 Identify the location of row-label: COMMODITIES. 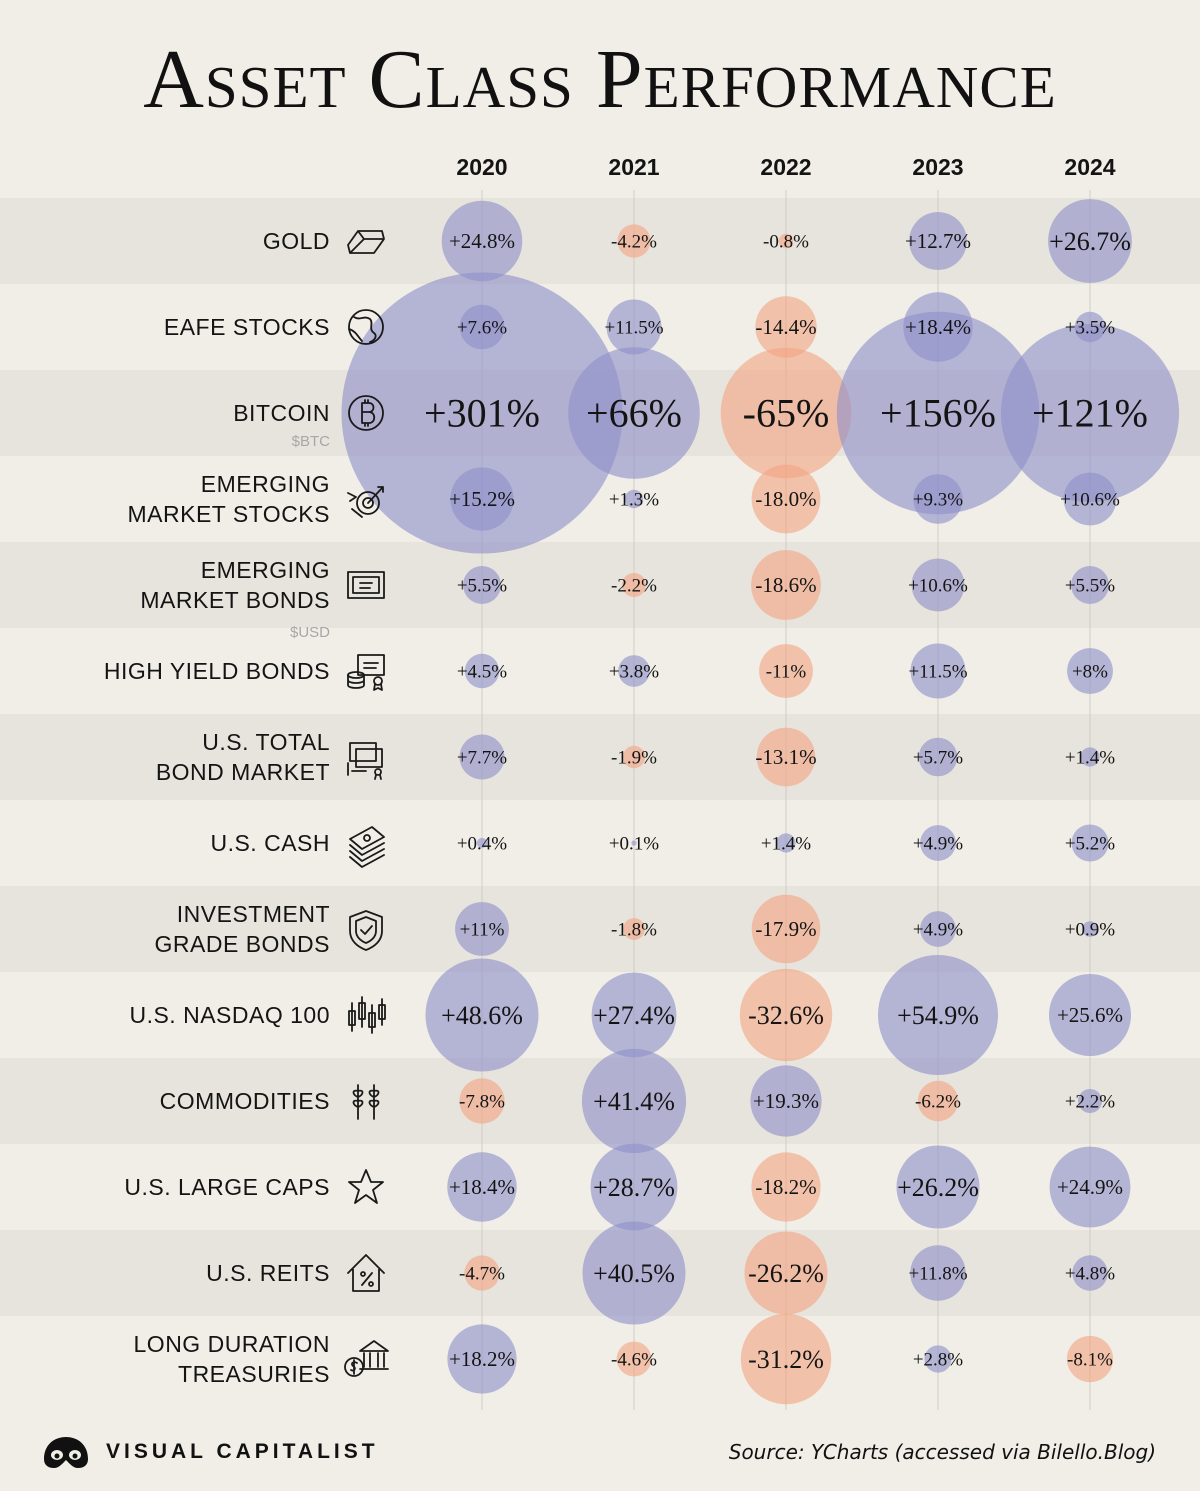
(245, 1101).